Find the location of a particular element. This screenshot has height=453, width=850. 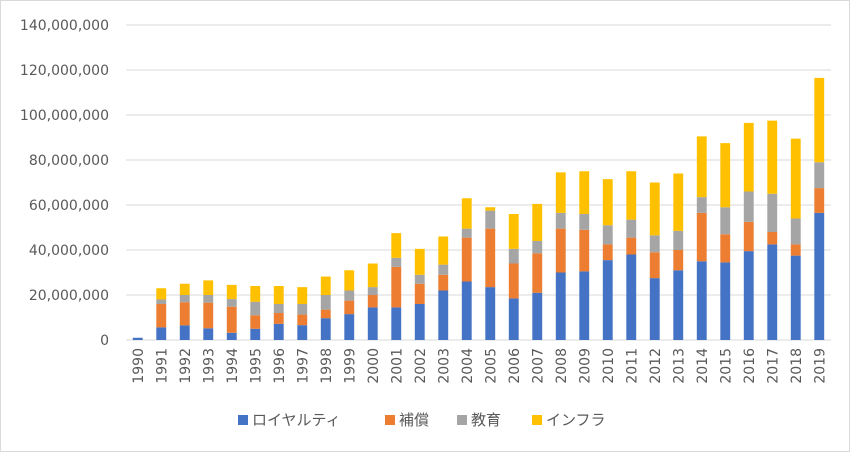

x-tick-label: 1994 is located at coordinates (233, 366).